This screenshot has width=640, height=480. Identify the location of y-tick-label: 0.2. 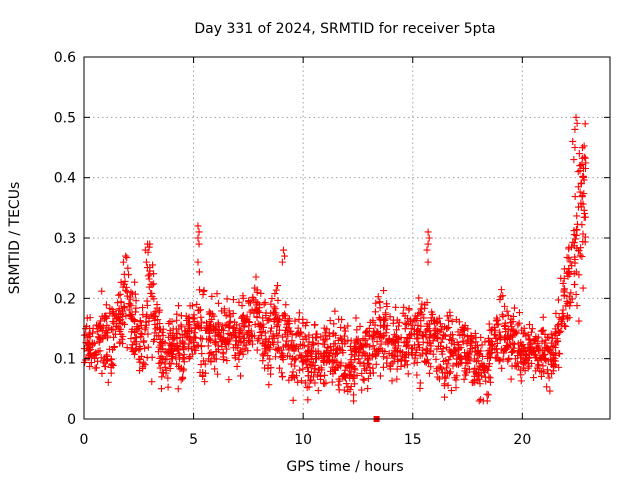
(65, 299).